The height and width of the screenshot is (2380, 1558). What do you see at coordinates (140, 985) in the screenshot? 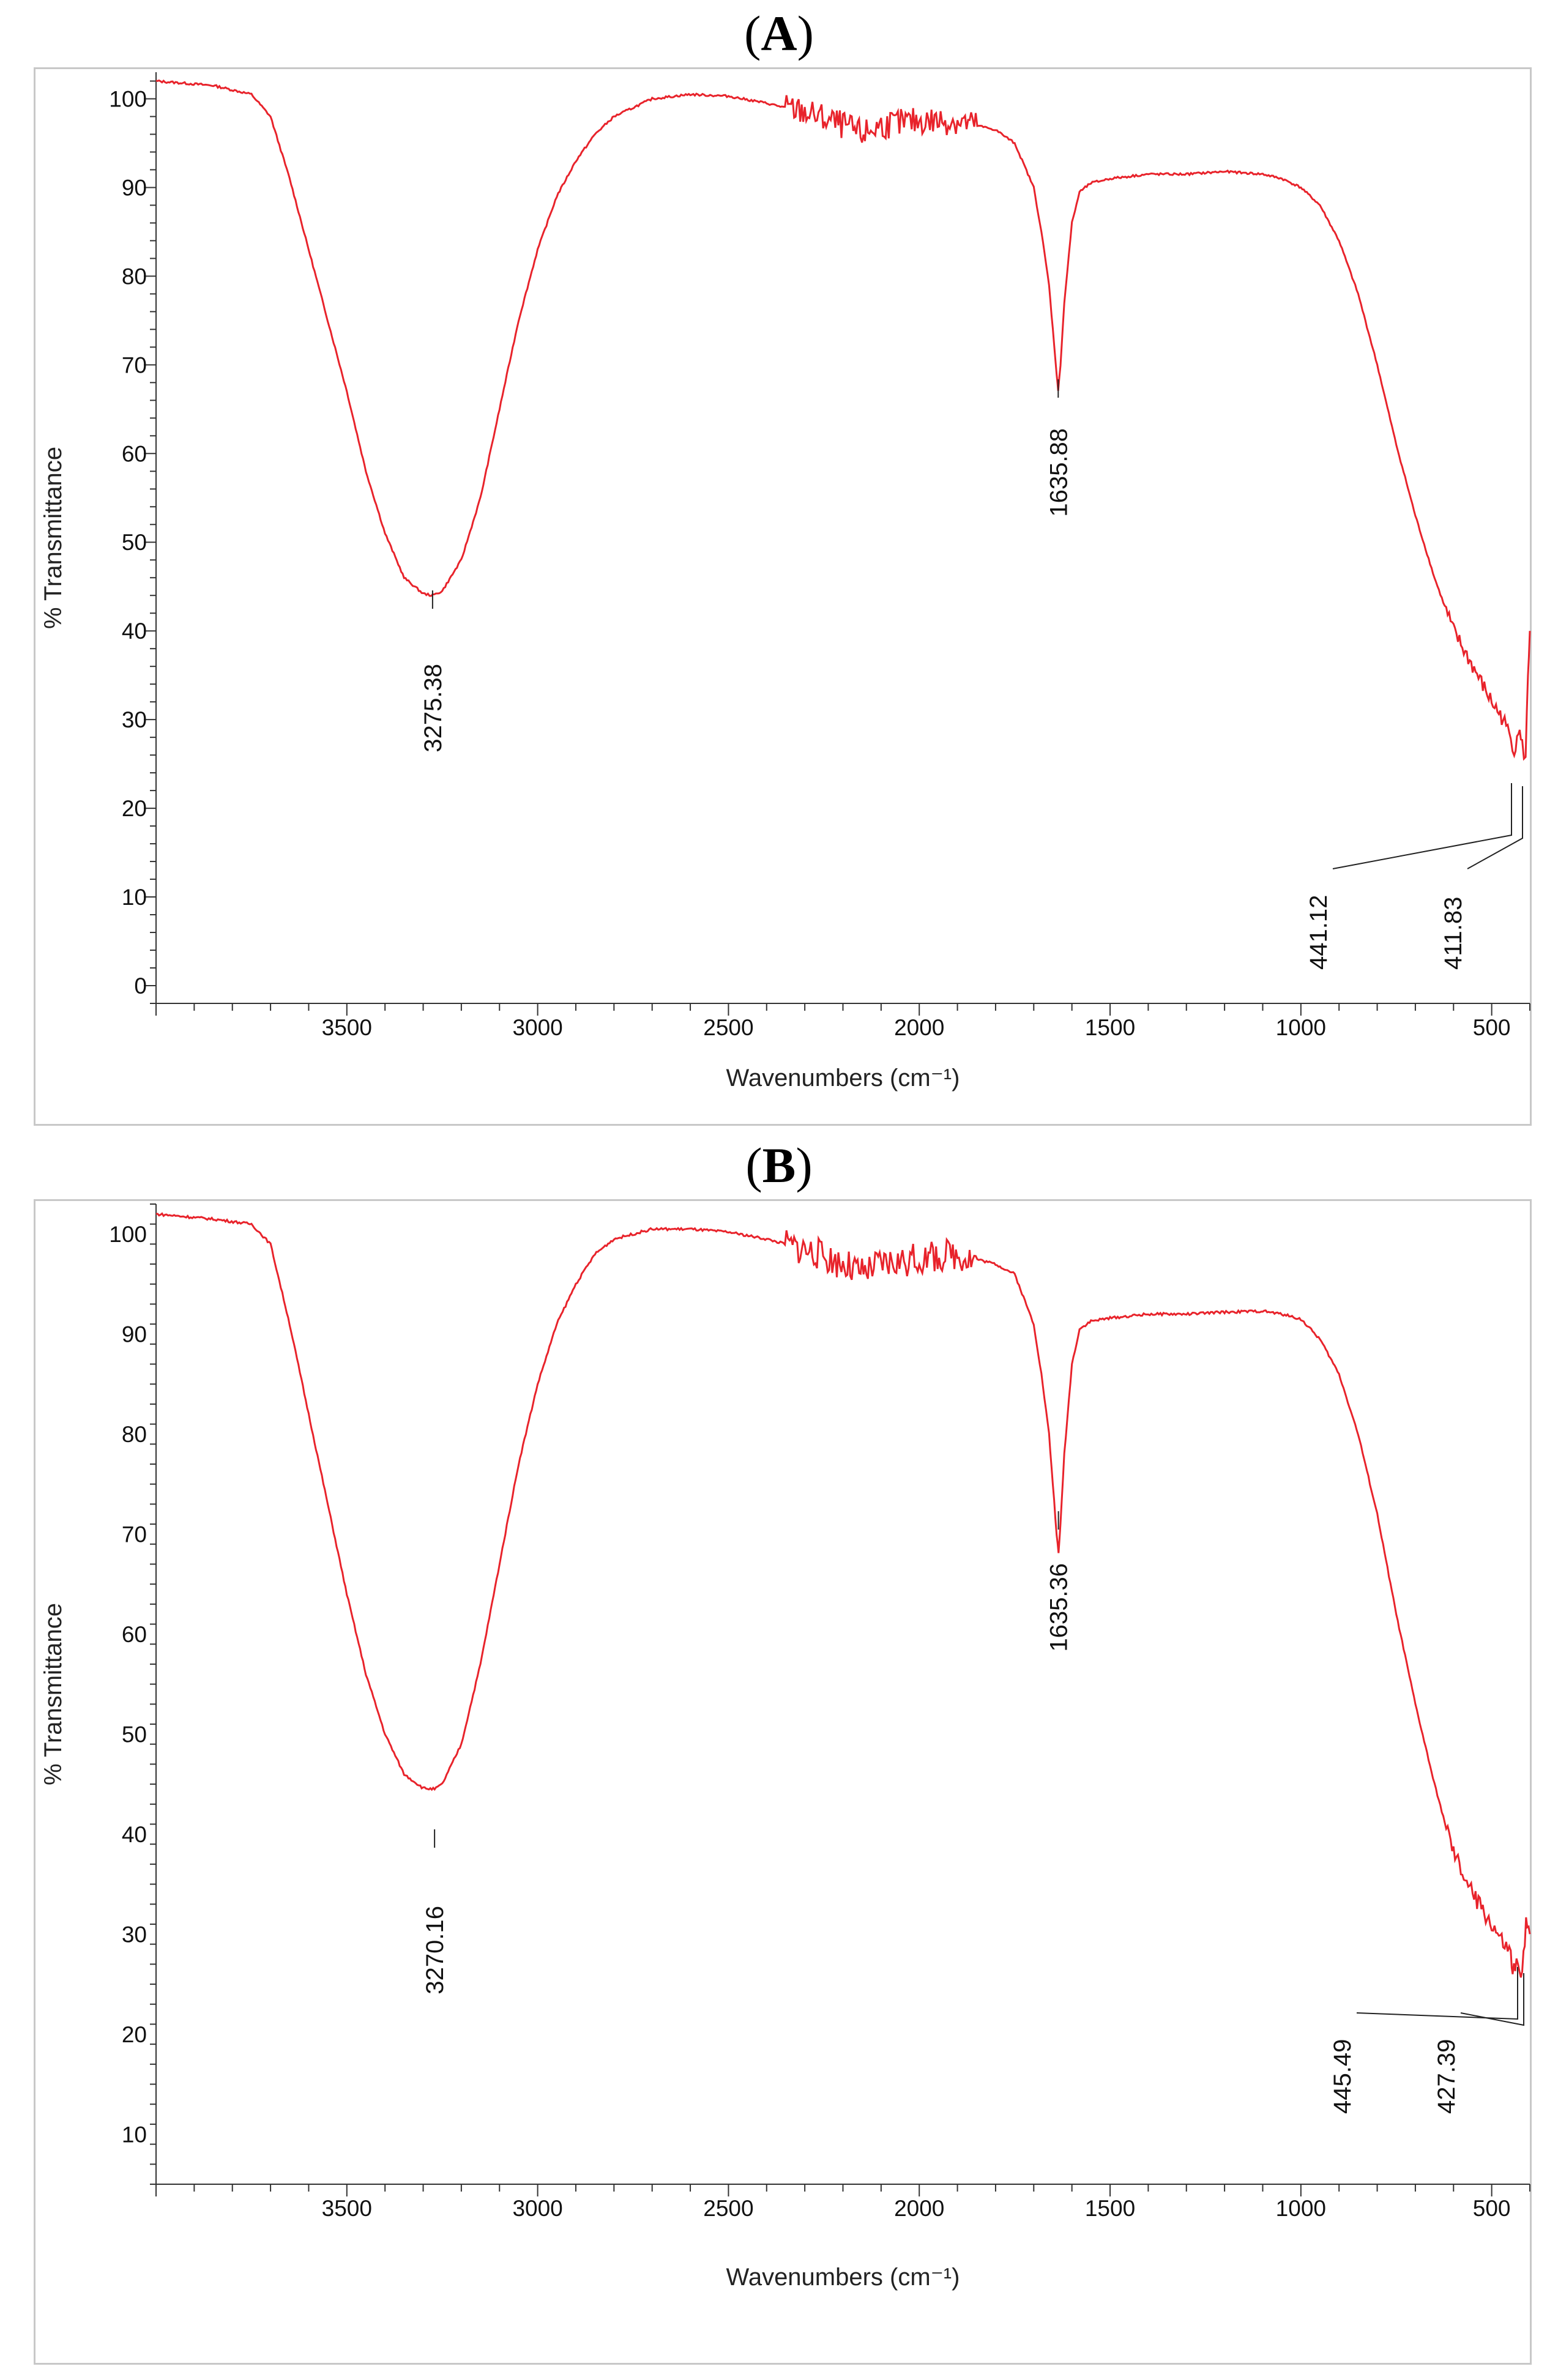
I see `y-tick-label: 0` at bounding box center [140, 985].